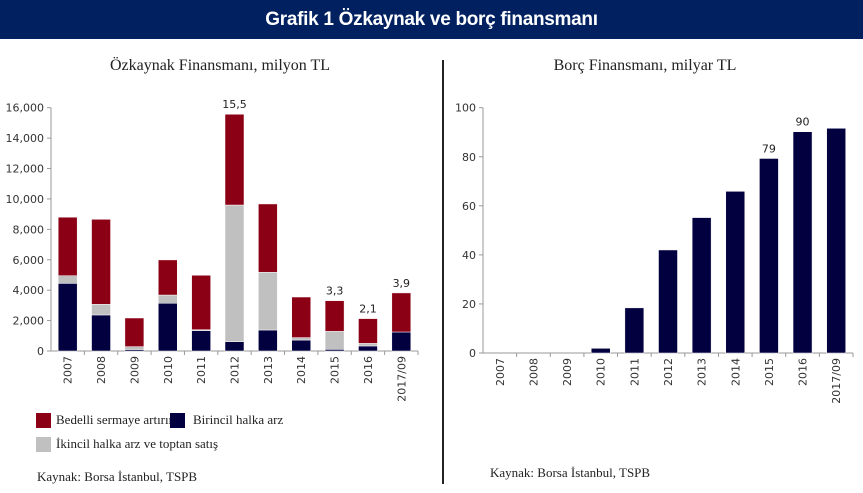  I want to click on equity-y-tick-label: 0, so click(40, 351).